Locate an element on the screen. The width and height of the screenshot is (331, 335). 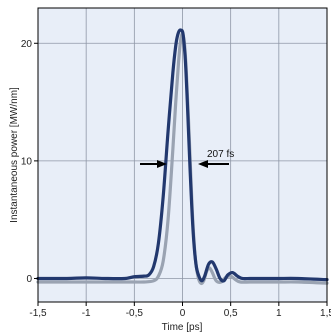
x-axis-ticks: -1,5 -1 -0,5 0 0,5 1 1,5 is located at coordinates (180, 310).